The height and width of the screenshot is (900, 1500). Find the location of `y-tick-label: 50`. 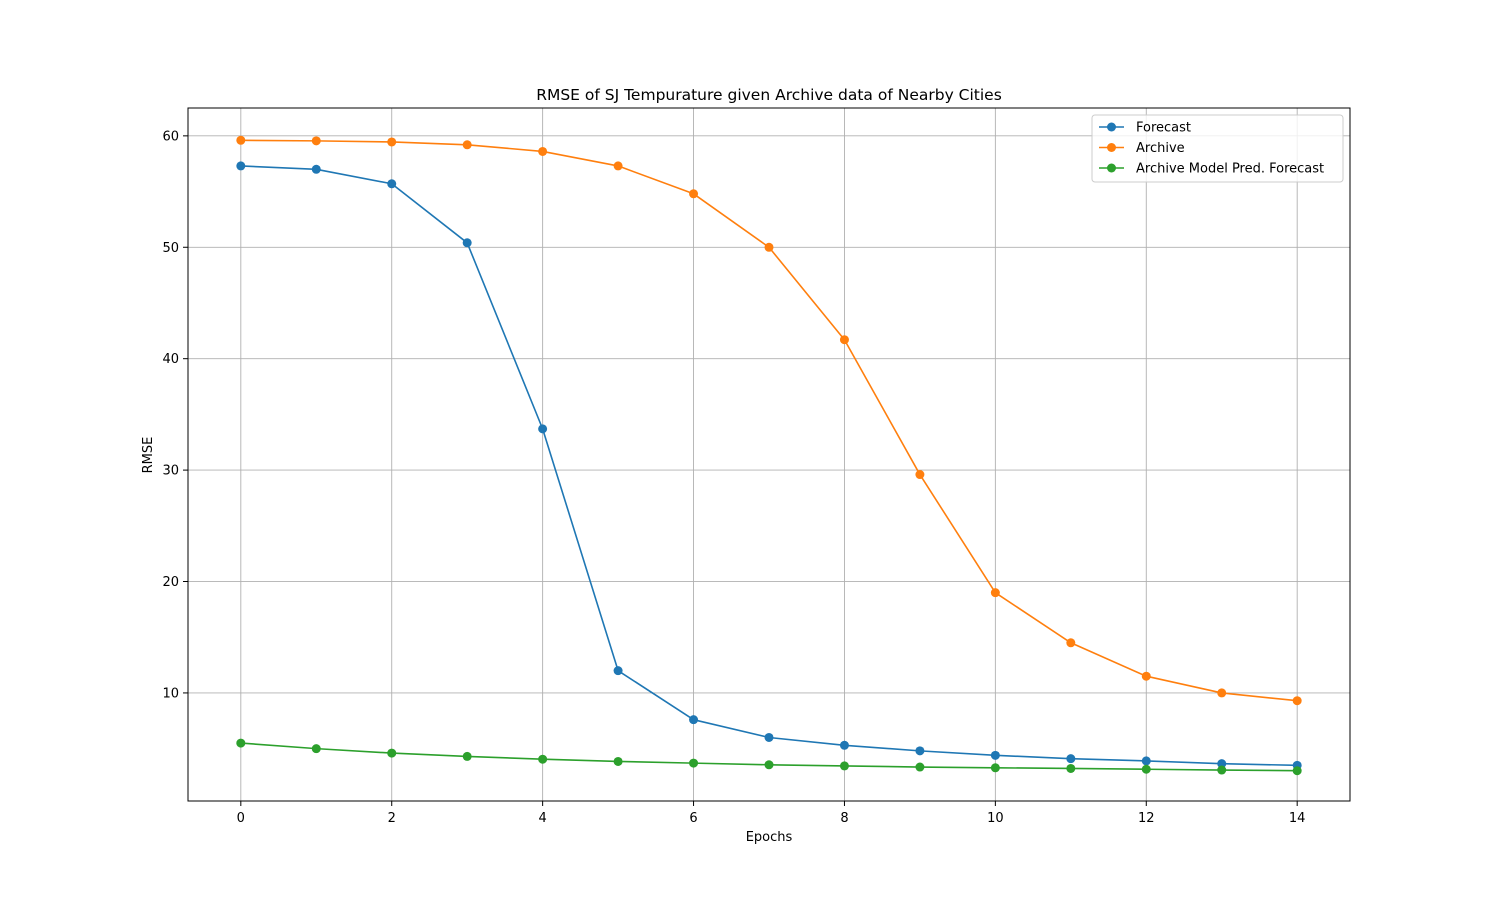

y-tick-label: 50 is located at coordinates (170, 248).